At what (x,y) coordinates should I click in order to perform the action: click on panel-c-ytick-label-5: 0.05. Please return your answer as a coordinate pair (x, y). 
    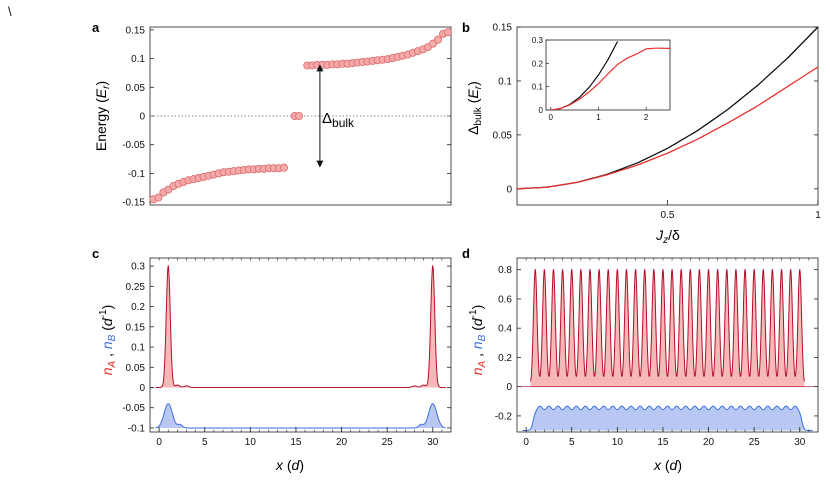
    Looking at the image, I should click on (136, 368).